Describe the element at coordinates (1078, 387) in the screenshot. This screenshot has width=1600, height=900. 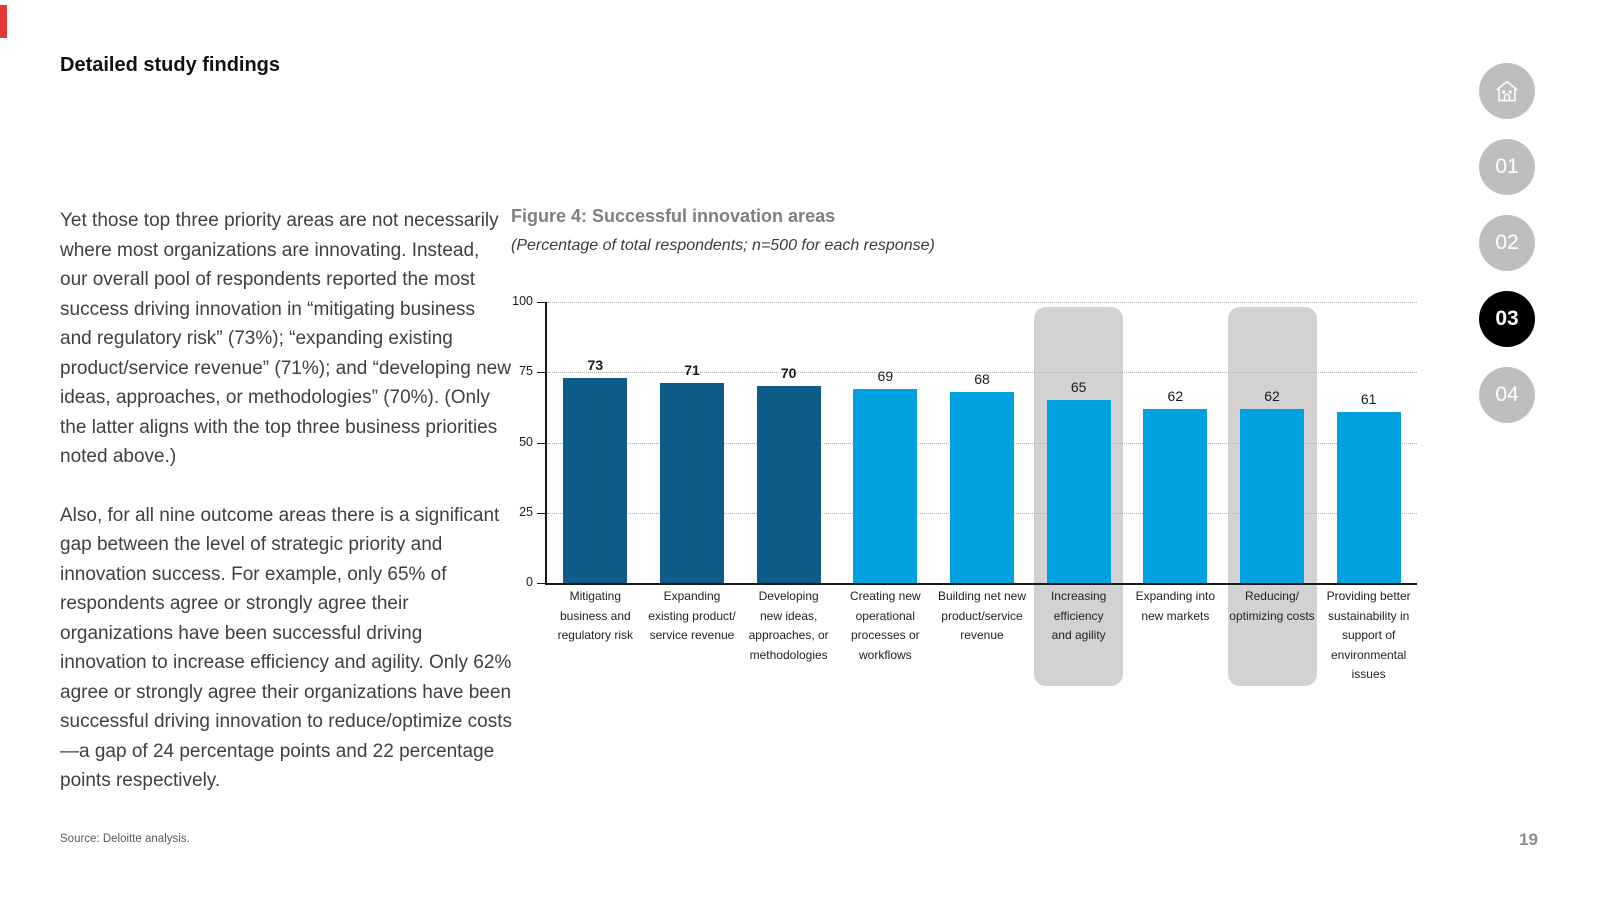
I see `bar-value-label: 65` at that location.